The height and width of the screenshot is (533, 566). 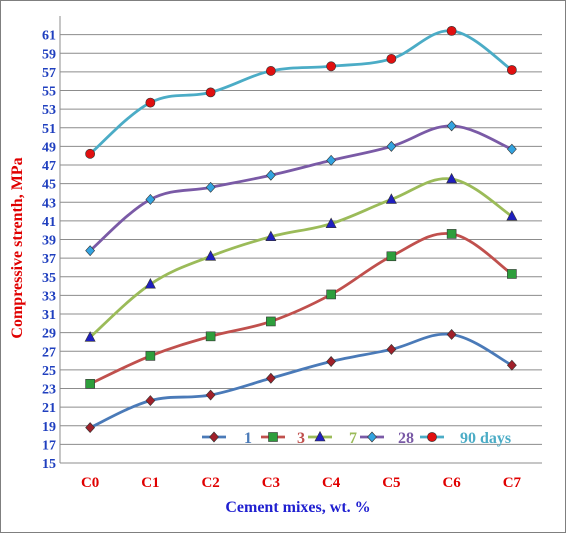 What do you see at coordinates (49, 445) in the screenshot?
I see `y-tick-label: 17` at bounding box center [49, 445].